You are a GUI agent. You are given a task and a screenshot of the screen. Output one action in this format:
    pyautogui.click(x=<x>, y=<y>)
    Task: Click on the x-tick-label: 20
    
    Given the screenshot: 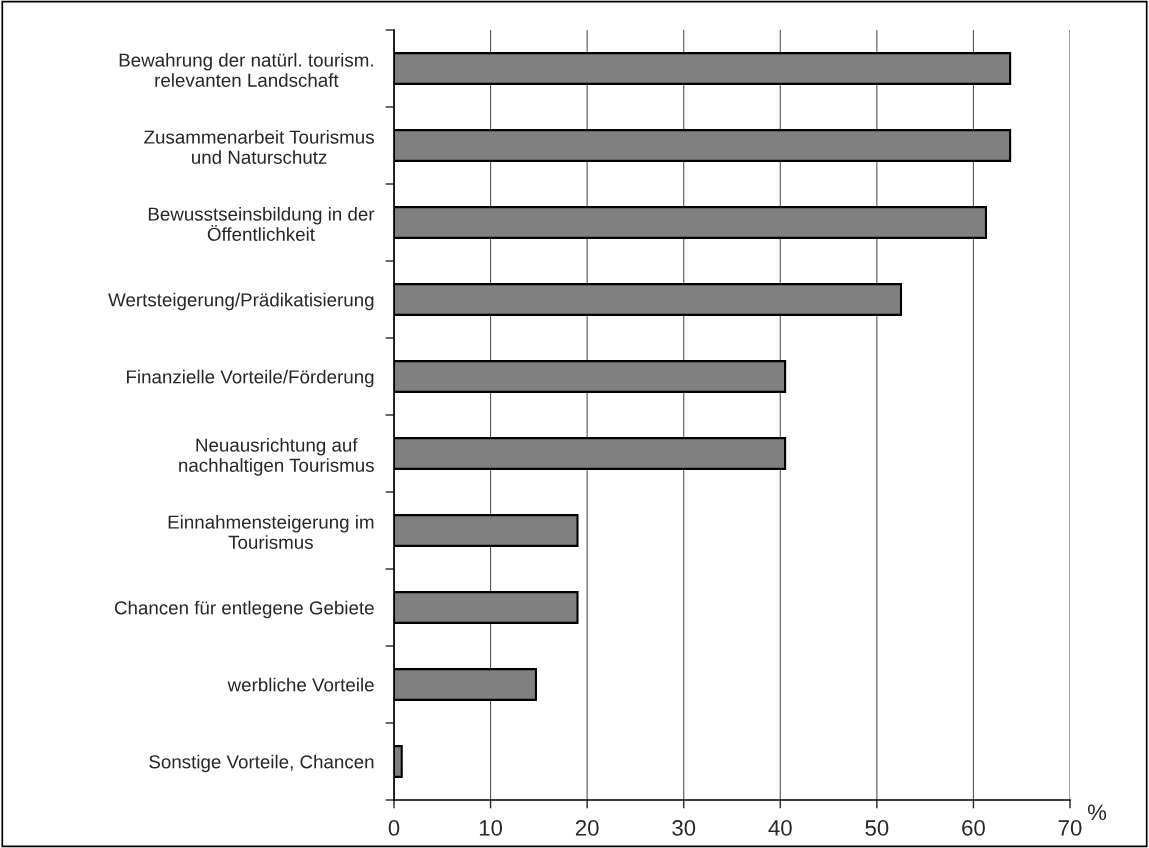 What is the action you would take?
    pyautogui.click(x=587, y=828)
    